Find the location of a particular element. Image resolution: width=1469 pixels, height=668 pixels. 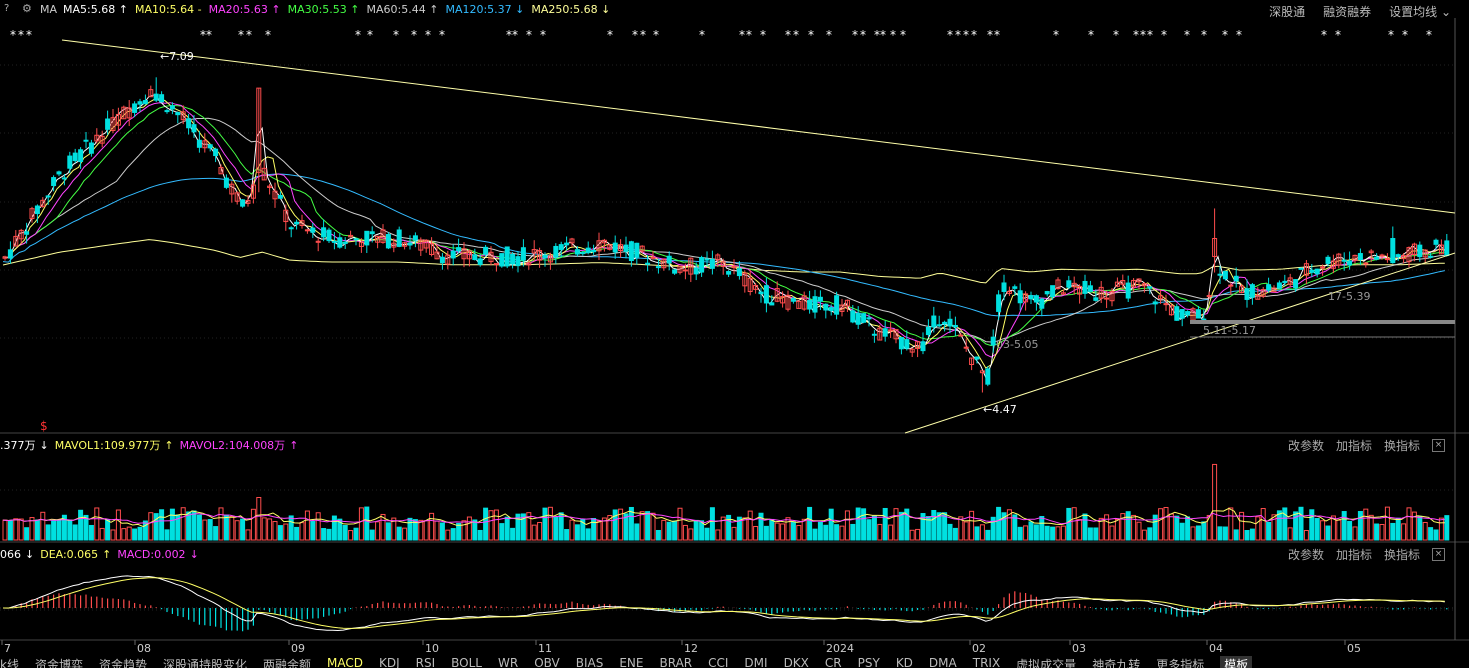

menu-shengutong: 深股通 is located at coordinates (1287, 12).